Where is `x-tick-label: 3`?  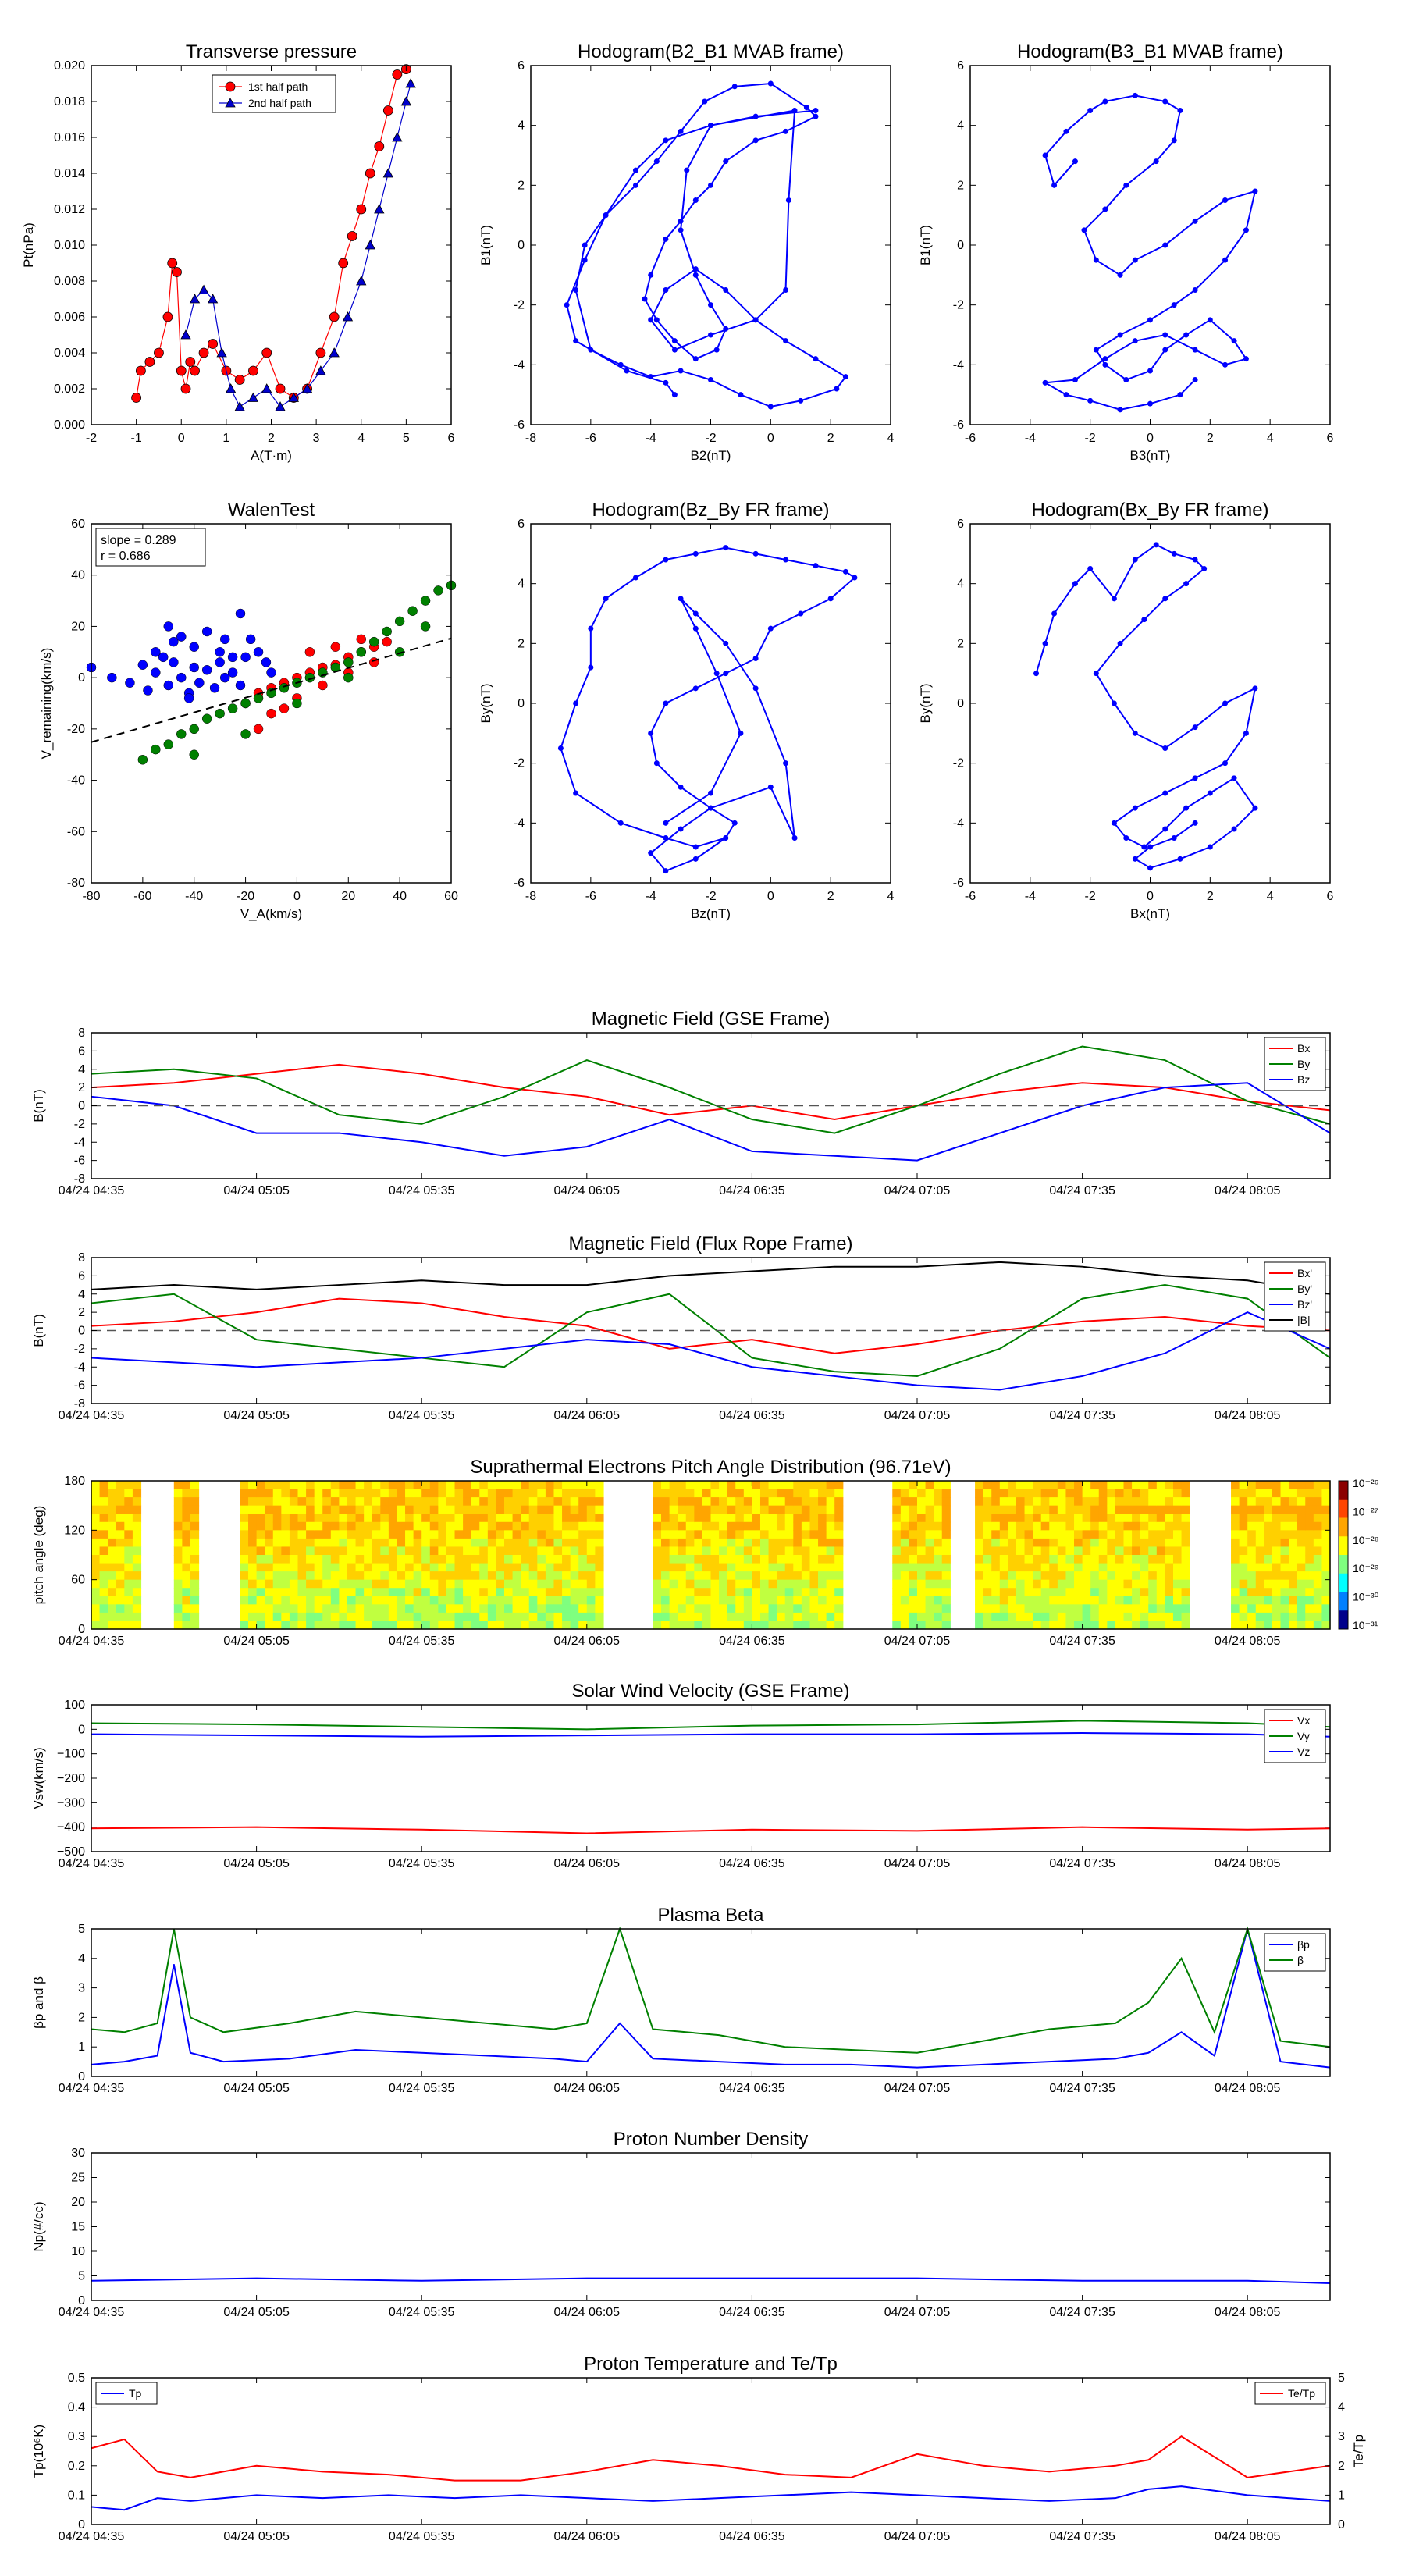 x-tick-label: 3 is located at coordinates (317, 439).